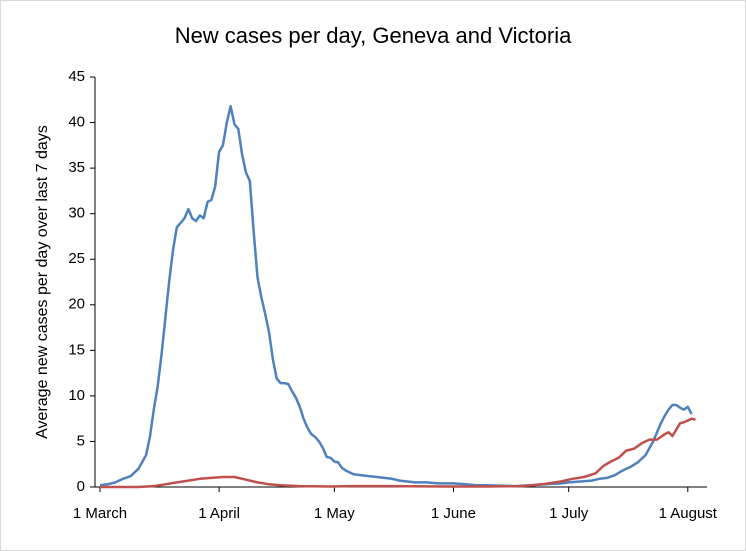 The height and width of the screenshot is (551, 746). Describe the element at coordinates (76, 395) in the screenshot. I see `y-tick-label: 10` at that location.